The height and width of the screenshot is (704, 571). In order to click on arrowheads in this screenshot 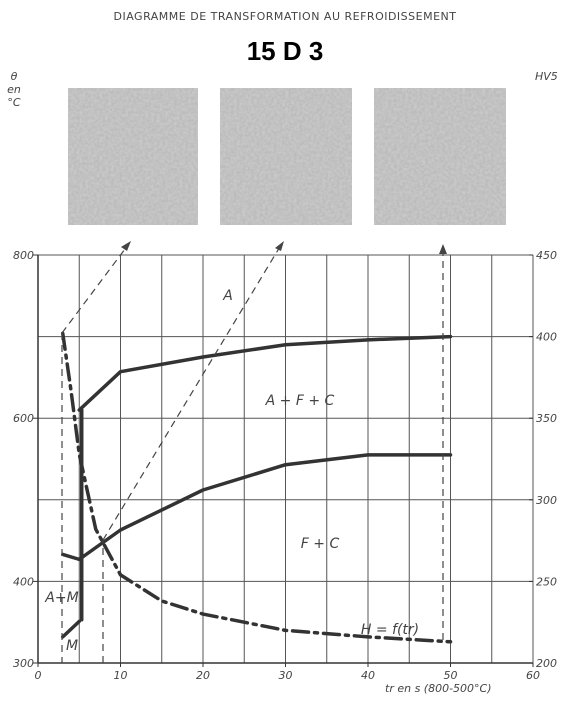, I will do `click(284, 247)`.